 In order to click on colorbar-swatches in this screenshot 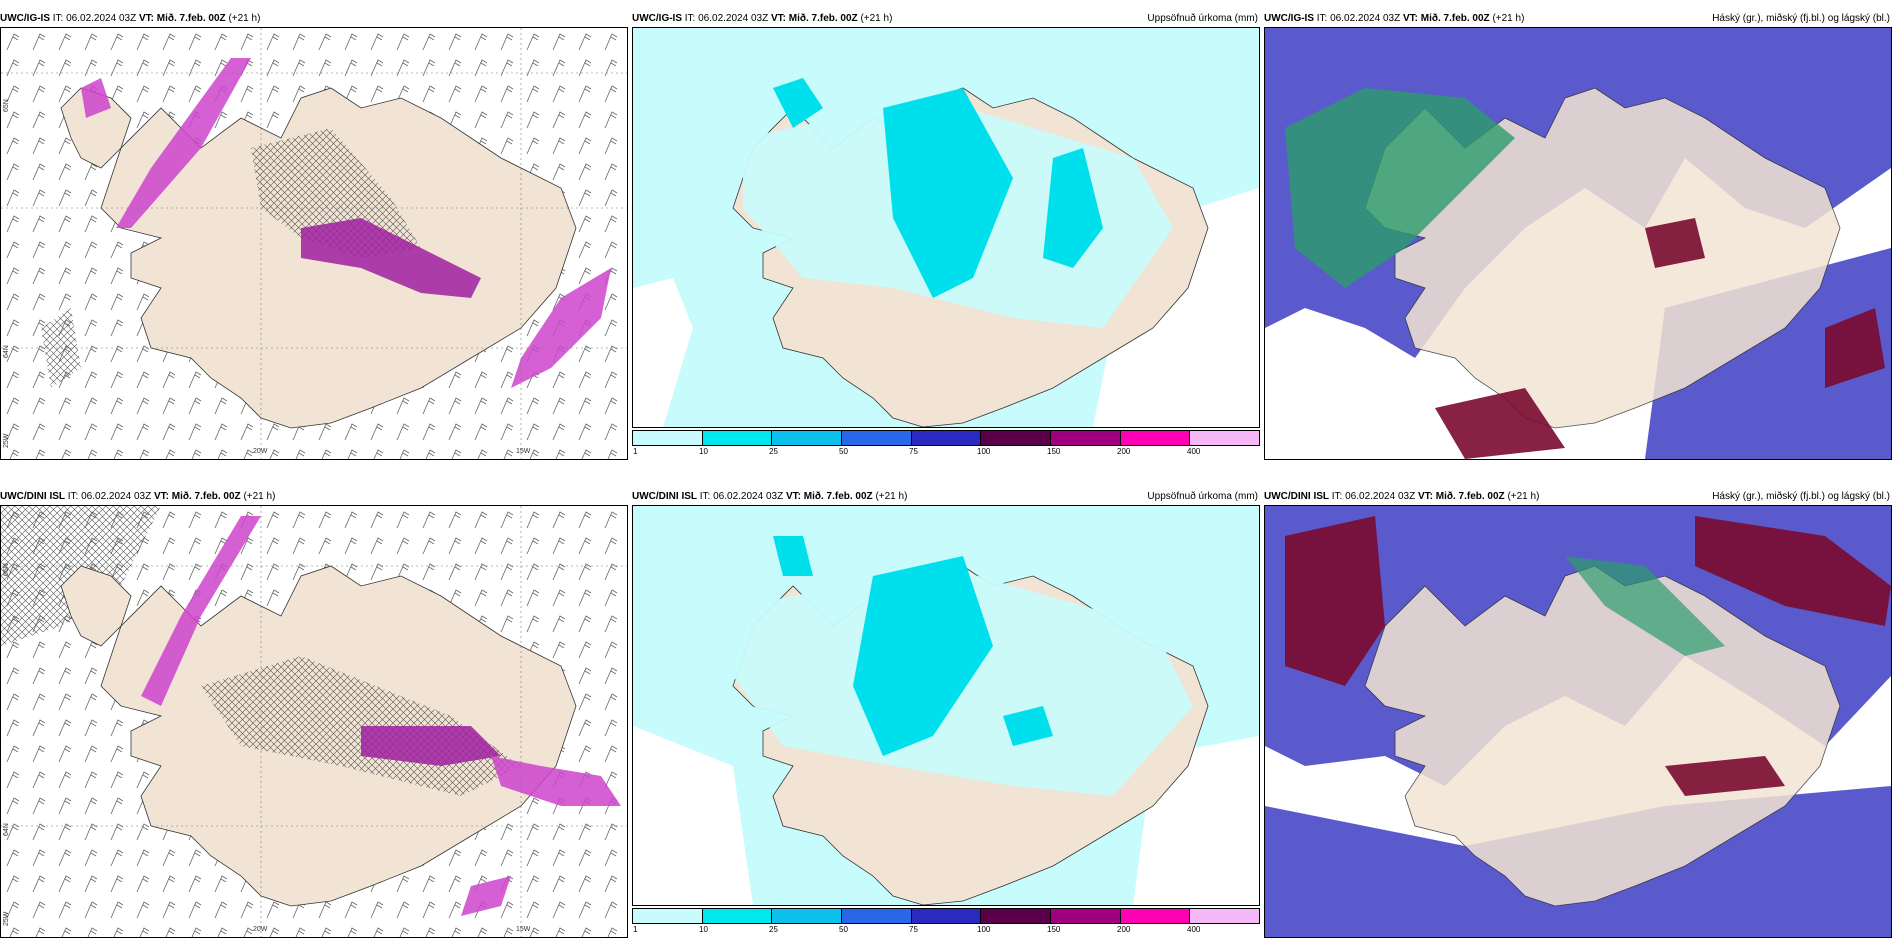, I will do `click(946, 916)`.